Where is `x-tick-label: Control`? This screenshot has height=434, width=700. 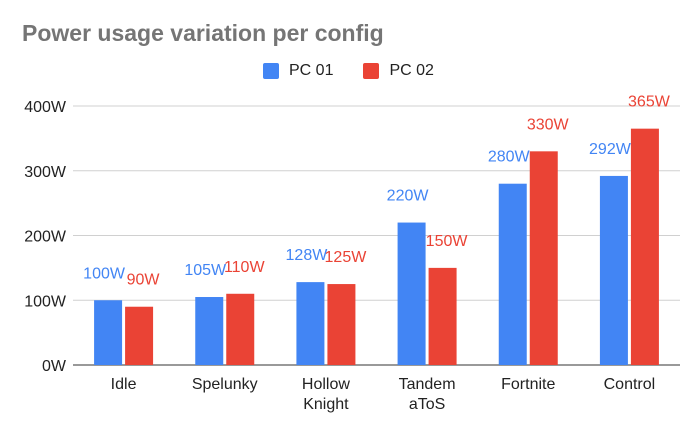
x-tick-label: Control is located at coordinates (630, 384).